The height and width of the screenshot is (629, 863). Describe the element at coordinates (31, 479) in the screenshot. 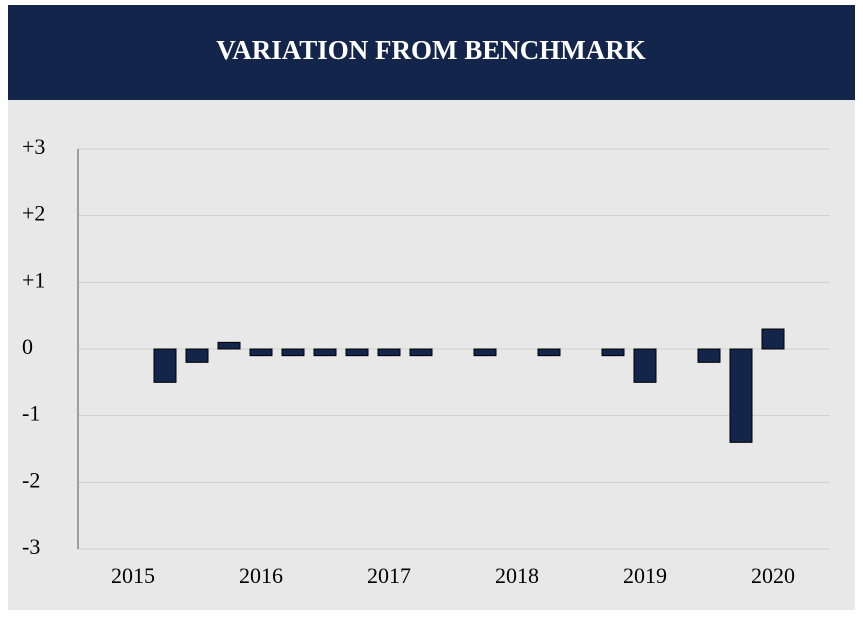

I see `y-tick-label: -2` at that location.